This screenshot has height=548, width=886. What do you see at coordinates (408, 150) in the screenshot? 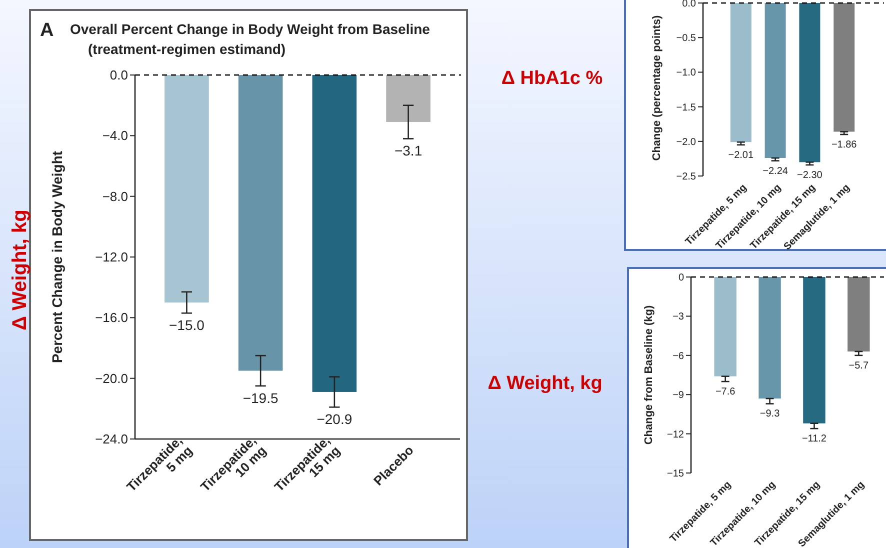
I see `data-label: −3.1` at bounding box center [408, 150].